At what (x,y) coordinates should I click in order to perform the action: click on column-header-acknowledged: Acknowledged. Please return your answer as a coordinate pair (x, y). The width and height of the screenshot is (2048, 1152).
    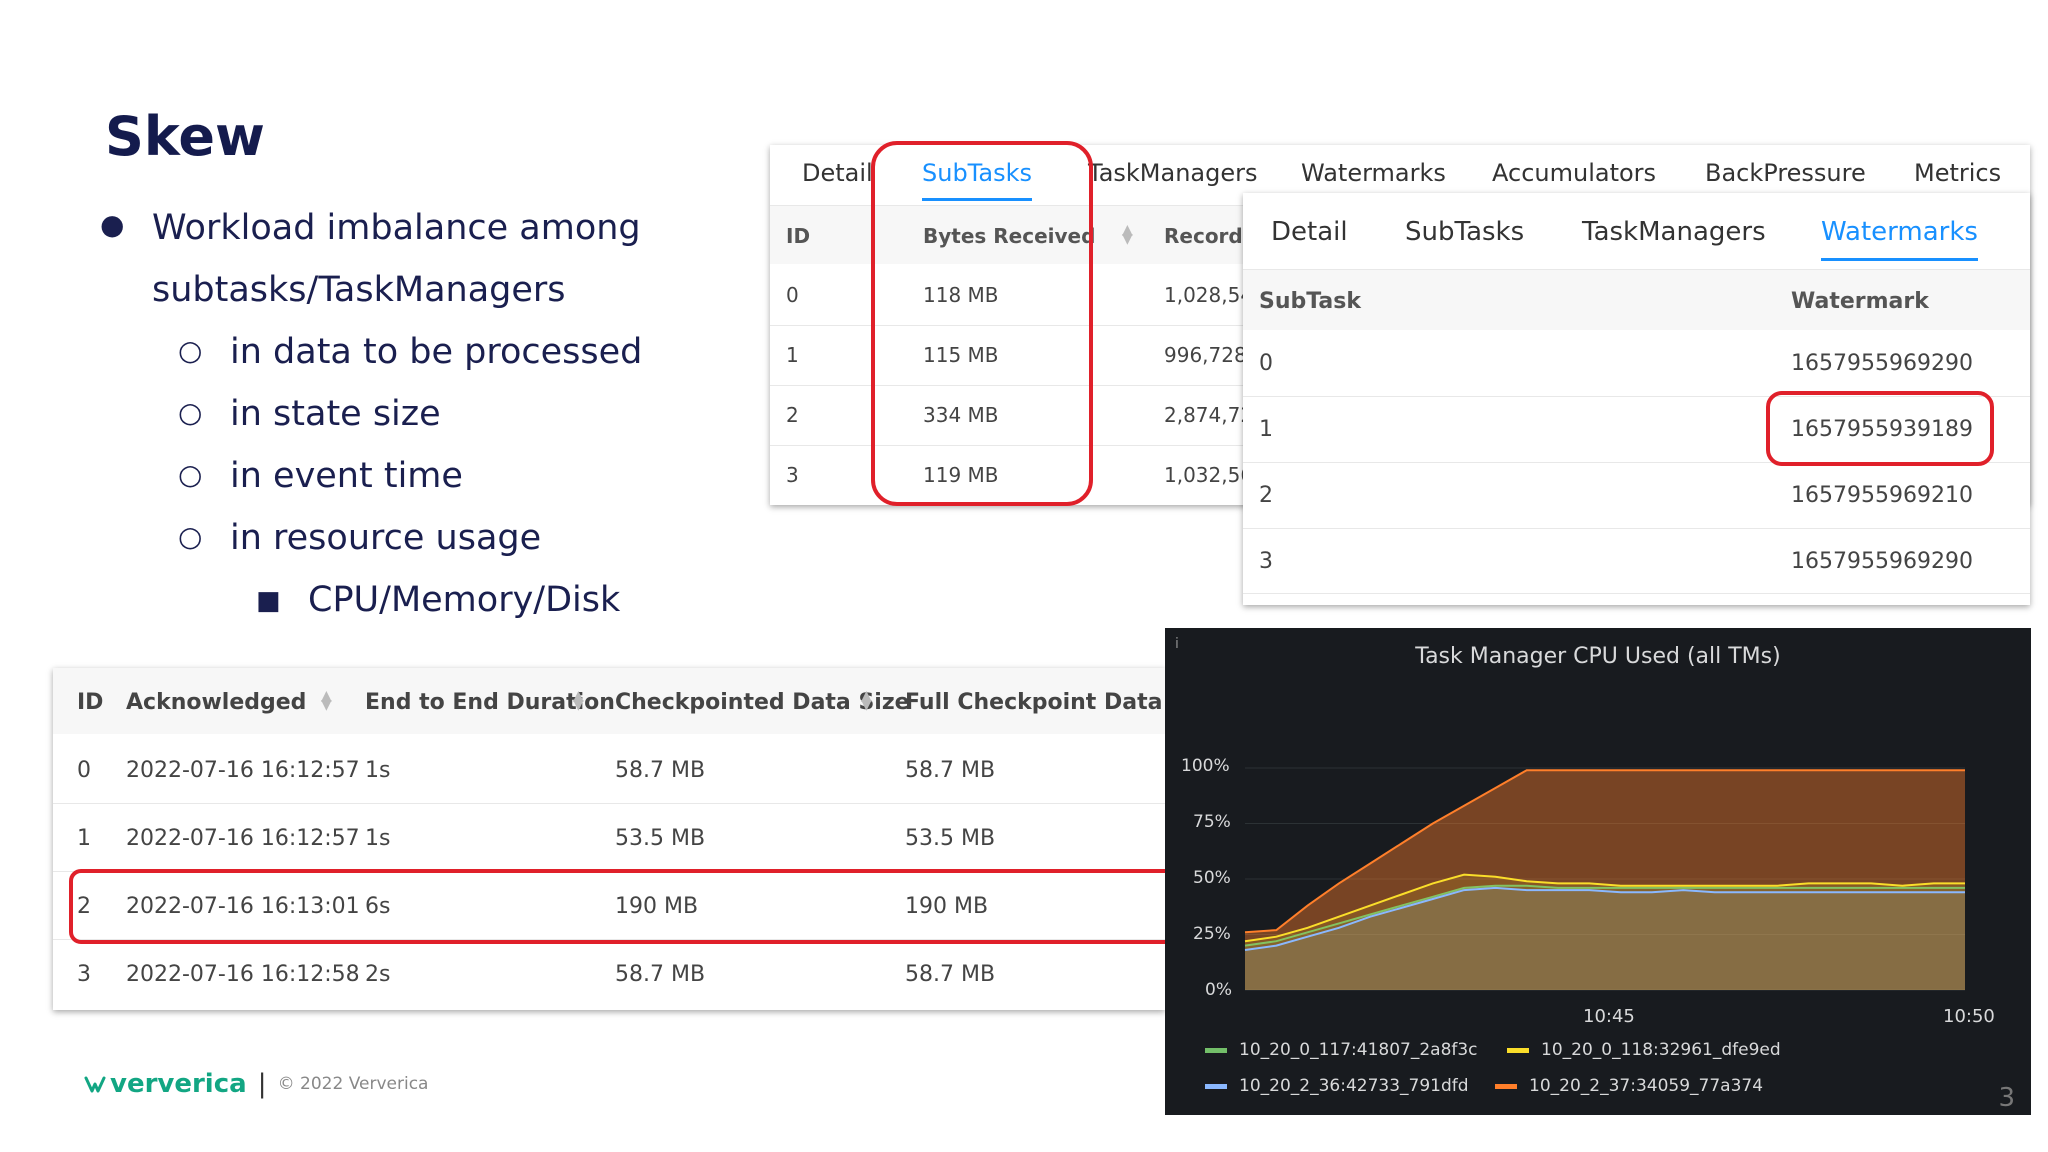
    Looking at the image, I should click on (216, 702).